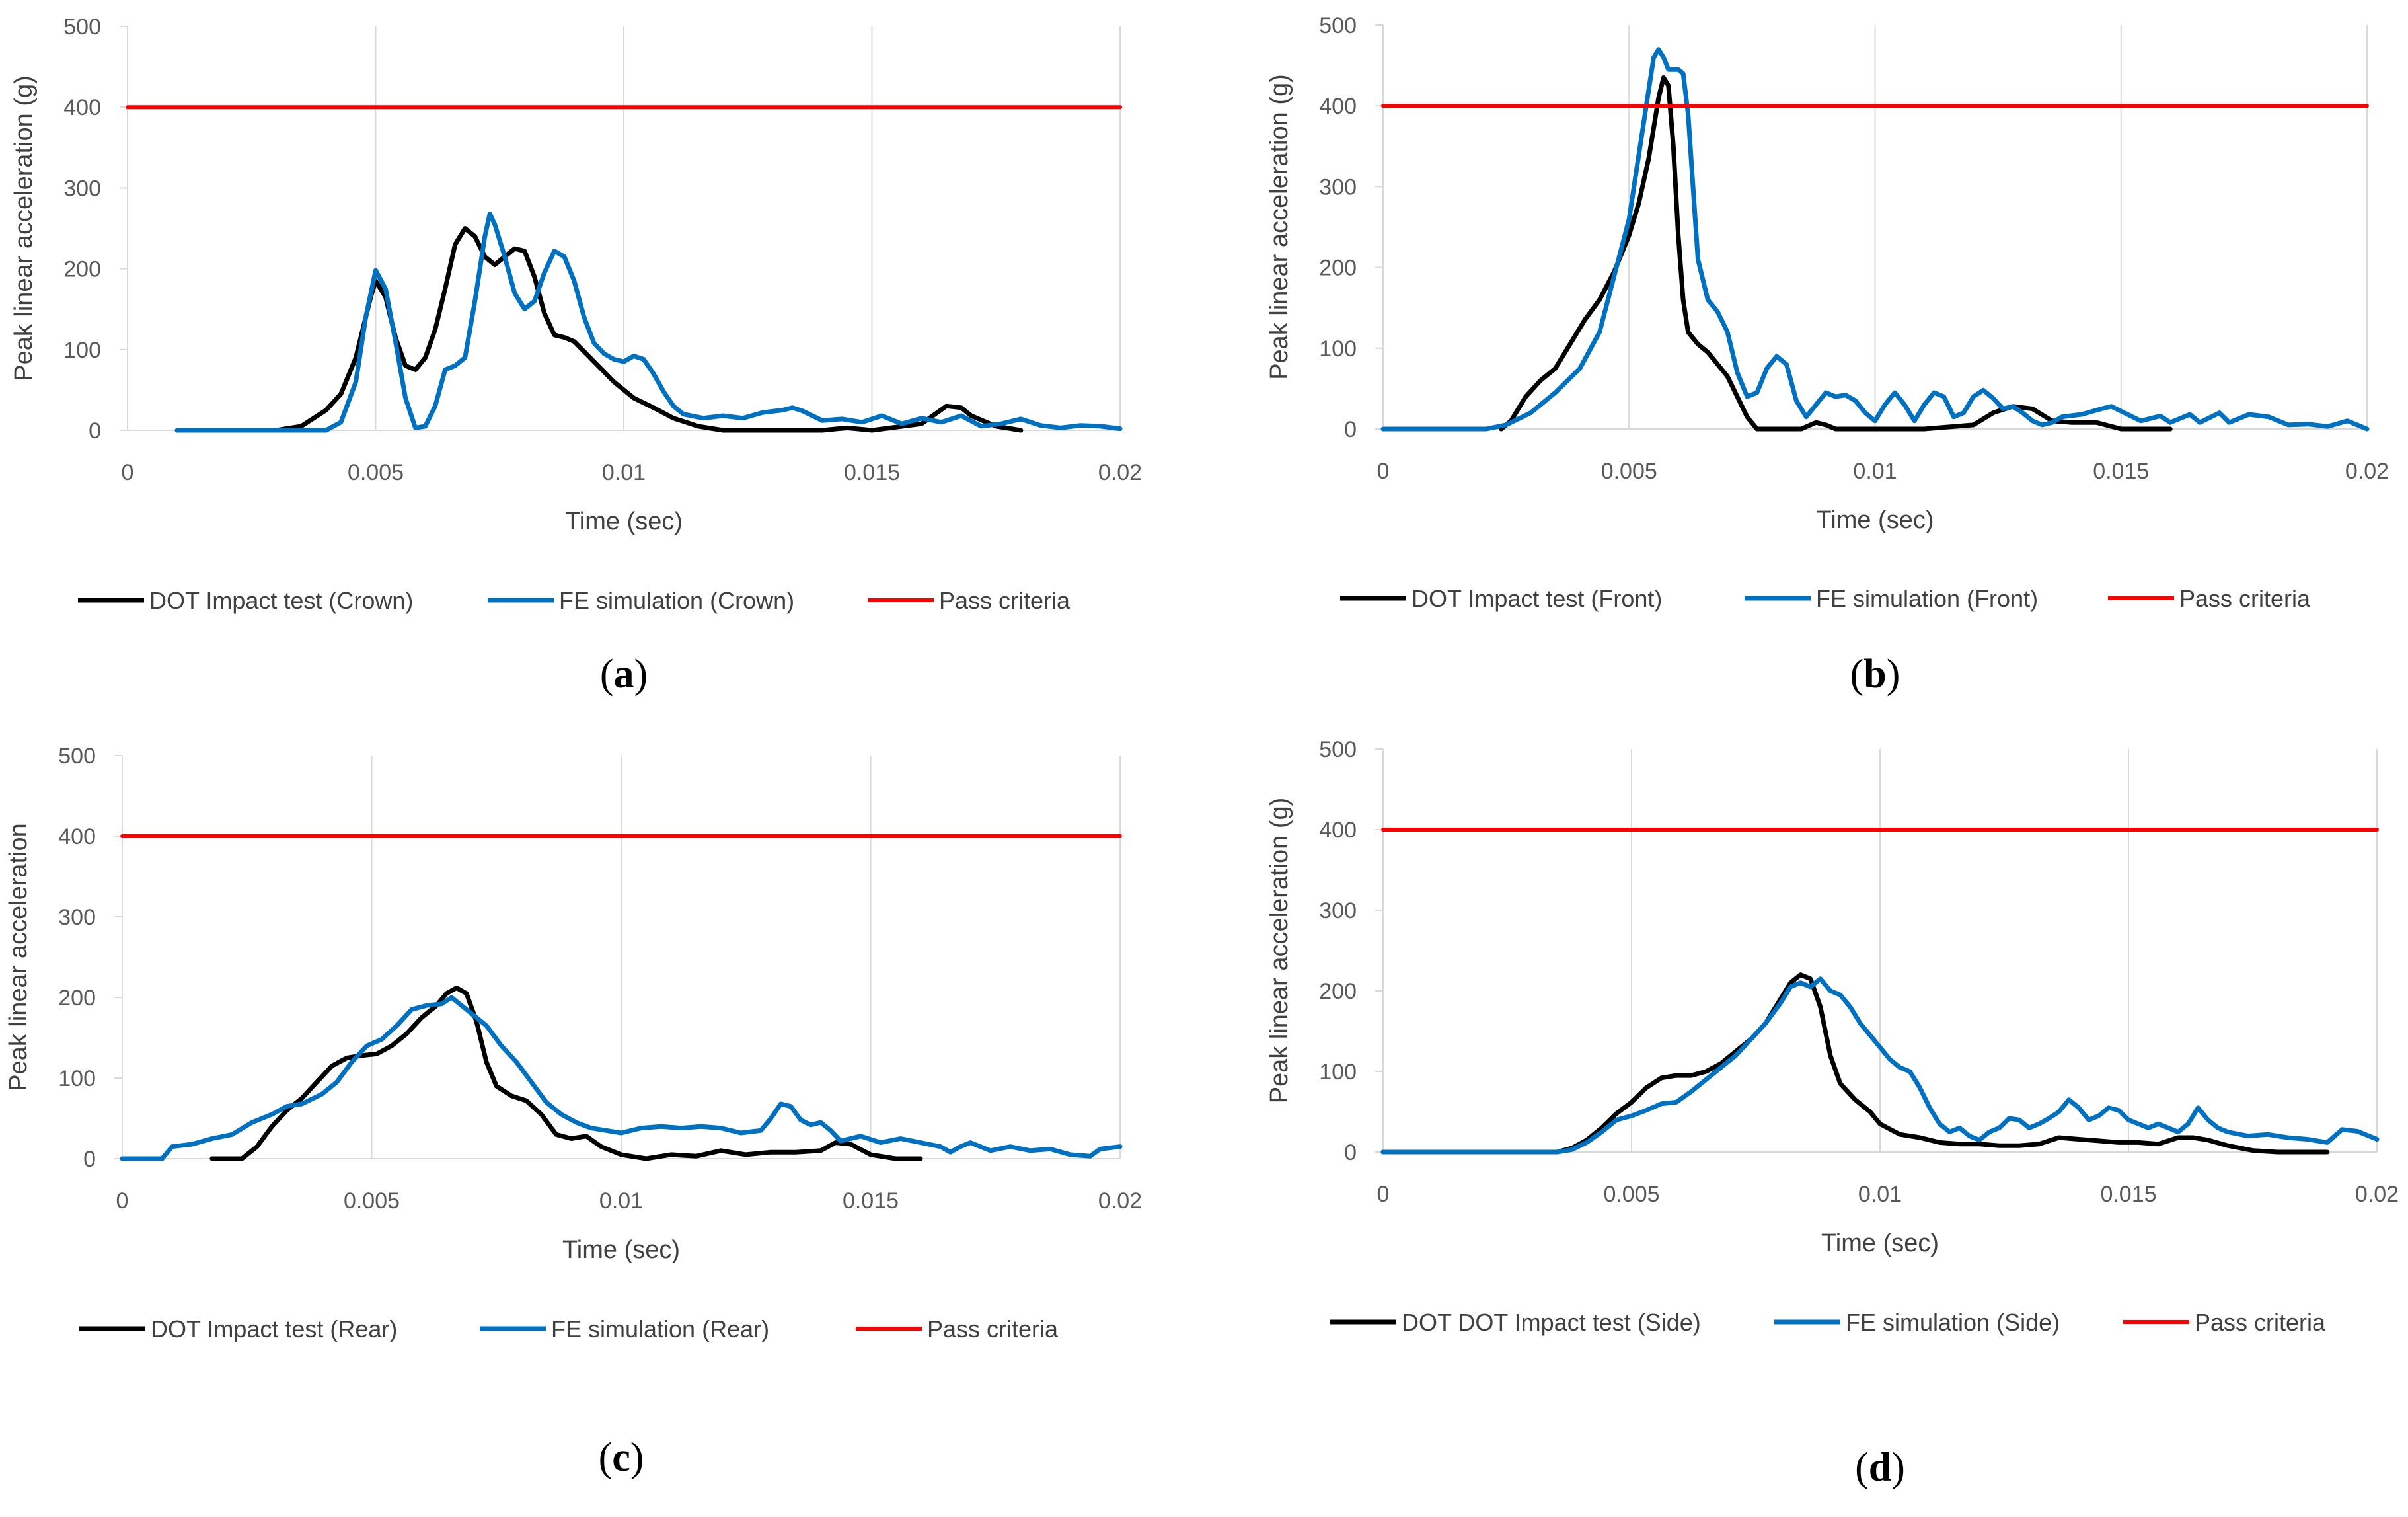 The width and height of the screenshot is (2408, 1517). Describe the element at coordinates (676, 600) in the screenshot. I see `legend-label-fe-simulation: FE simulation (Crown)` at that location.